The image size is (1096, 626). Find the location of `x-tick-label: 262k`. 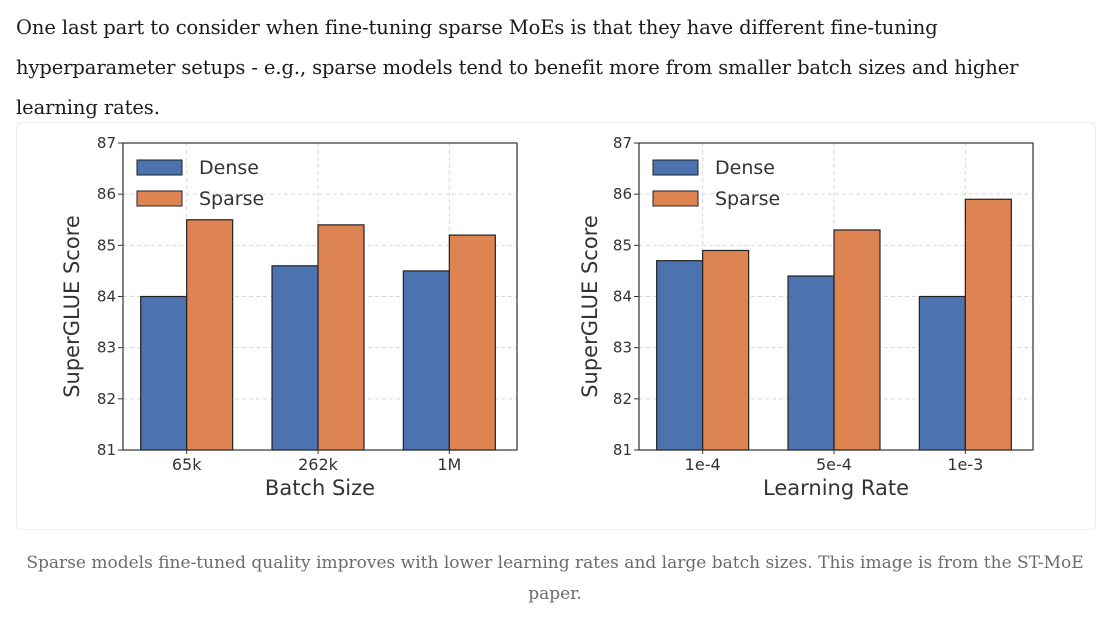

x-tick-label: 262k is located at coordinates (318, 464).